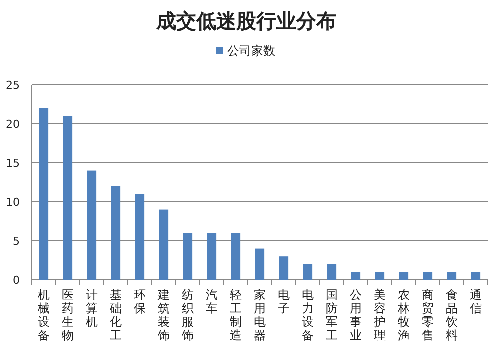 Image resolution: width=493 pixels, height=347 pixels. What do you see at coordinates (13, 163) in the screenshot?
I see `y-tick-label: 15` at bounding box center [13, 163].